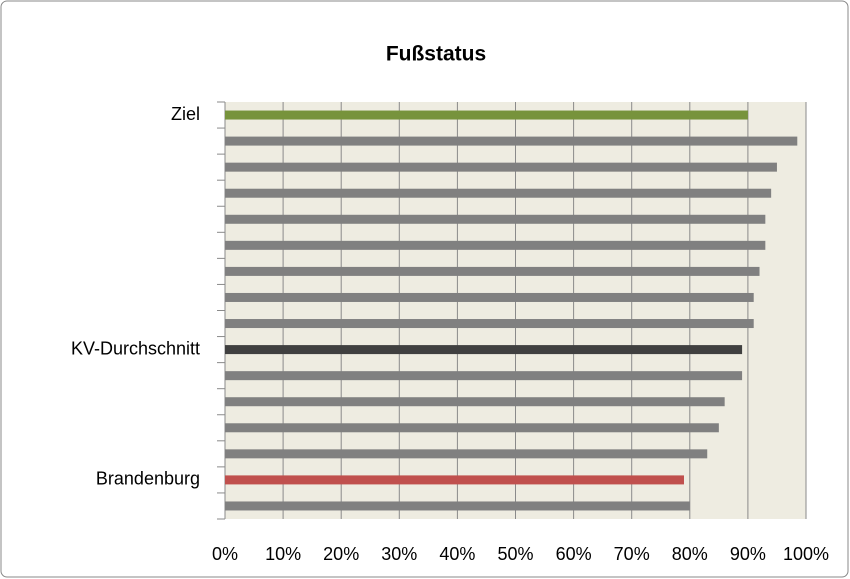 The image size is (850, 579). What do you see at coordinates (515, 554) in the screenshot?
I see `x-tick-label: 50%` at bounding box center [515, 554].